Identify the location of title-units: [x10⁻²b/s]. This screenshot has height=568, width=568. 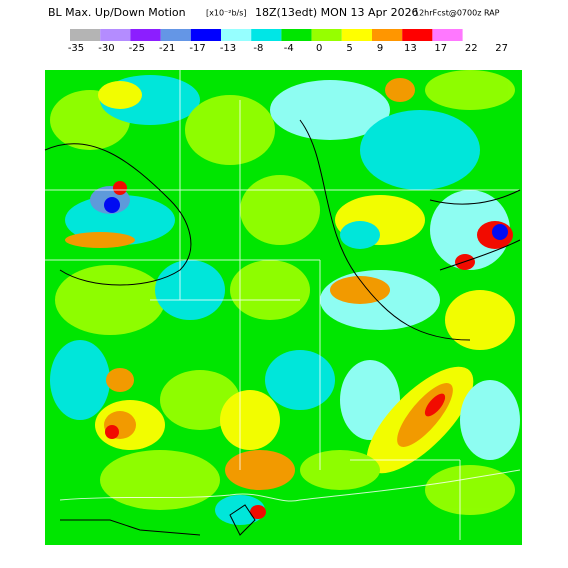
(226, 13).